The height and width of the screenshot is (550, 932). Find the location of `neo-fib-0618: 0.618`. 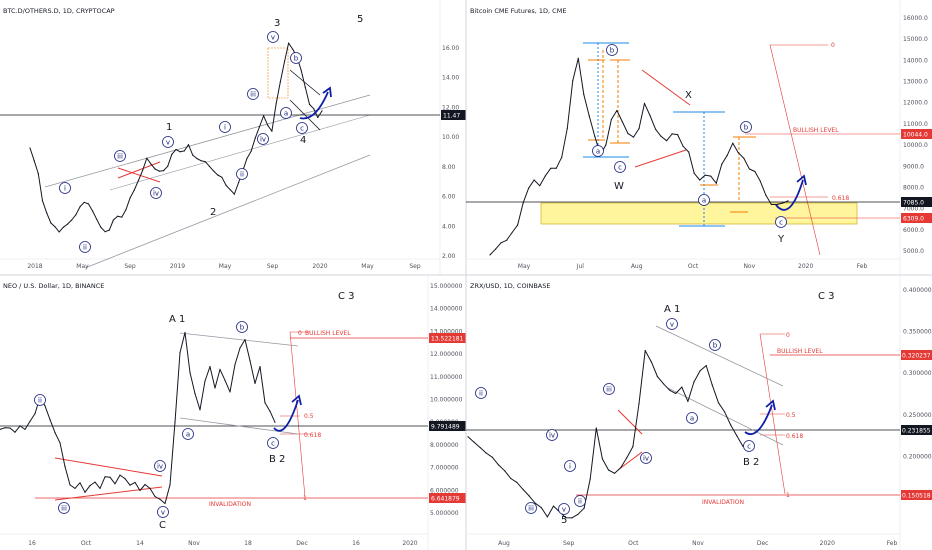

neo-fib-0618: 0.618 is located at coordinates (312, 435).